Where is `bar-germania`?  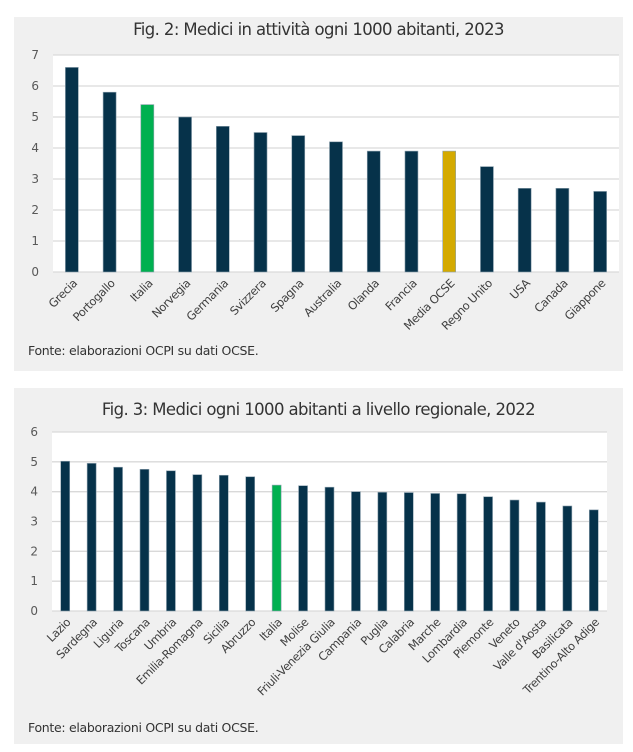
bar-germania is located at coordinates (223, 199).